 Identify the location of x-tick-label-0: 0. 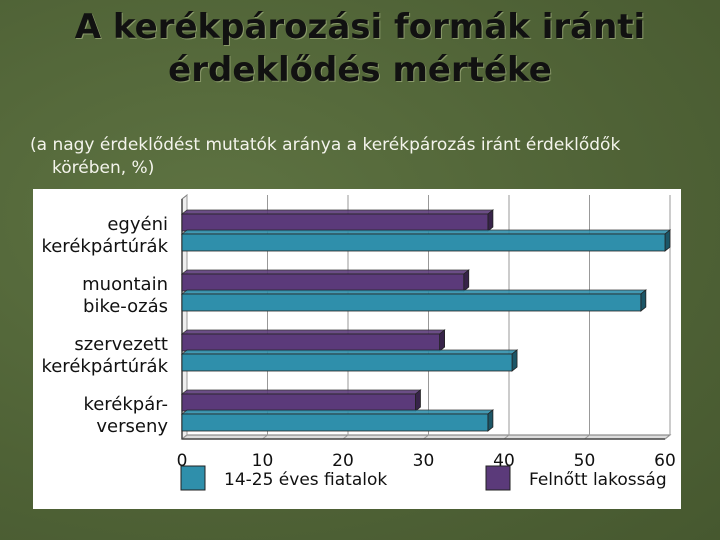
(182, 461).